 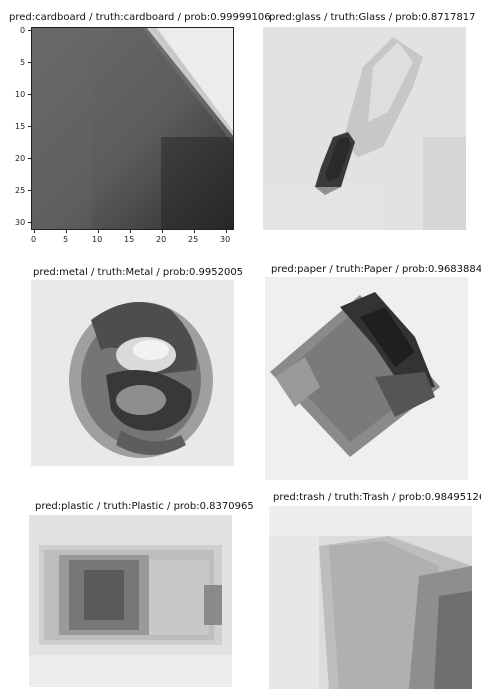 I want to click on x-tick-label: 30, so click(x=225, y=239).